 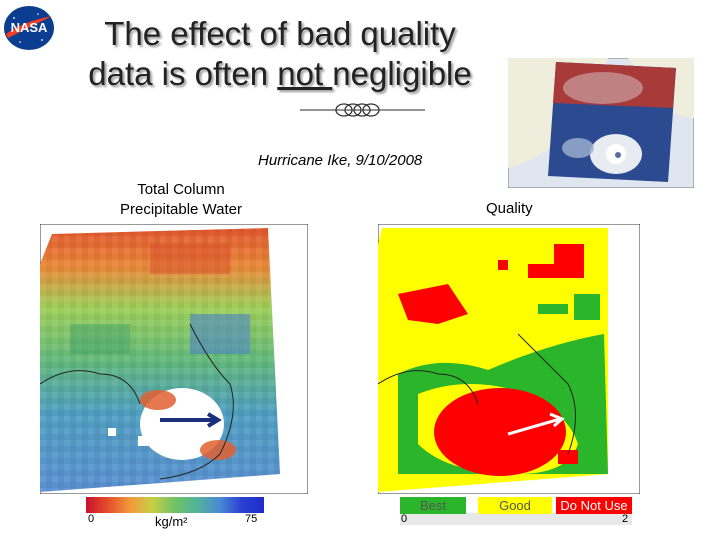 I want to click on quality-legend-best: Best, so click(x=433, y=505).